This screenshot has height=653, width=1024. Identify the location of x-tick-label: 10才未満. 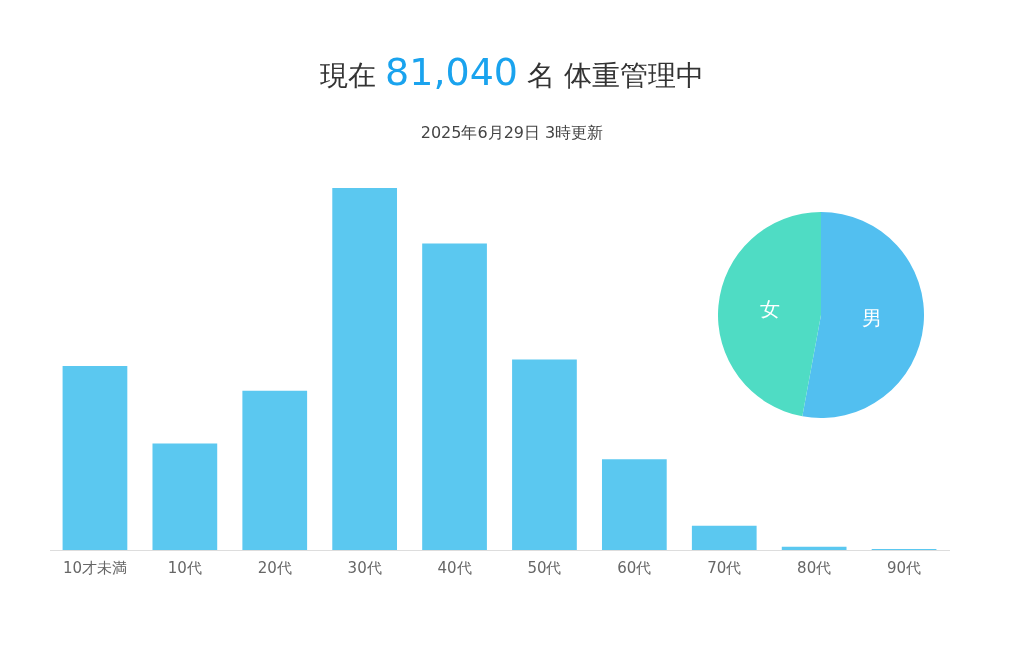
(94, 567).